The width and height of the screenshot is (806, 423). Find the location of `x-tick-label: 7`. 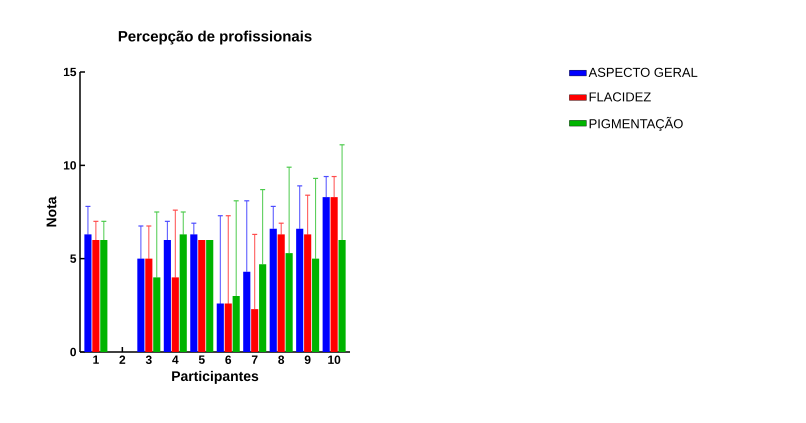

x-tick-label: 7 is located at coordinates (255, 360).